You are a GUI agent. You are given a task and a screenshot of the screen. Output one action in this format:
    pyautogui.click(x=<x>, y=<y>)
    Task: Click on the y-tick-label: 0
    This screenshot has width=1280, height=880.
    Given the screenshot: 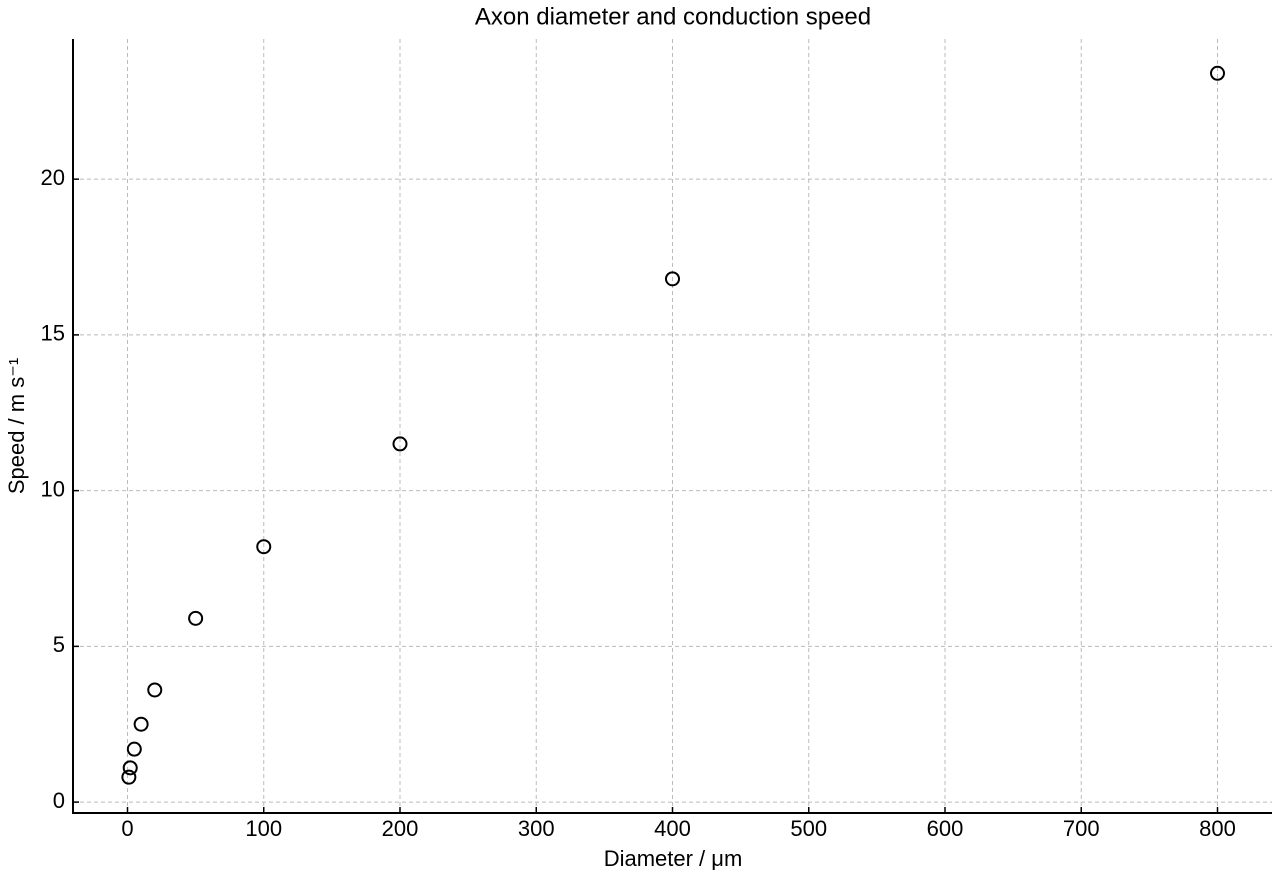 What is the action you would take?
    pyautogui.click(x=59, y=800)
    